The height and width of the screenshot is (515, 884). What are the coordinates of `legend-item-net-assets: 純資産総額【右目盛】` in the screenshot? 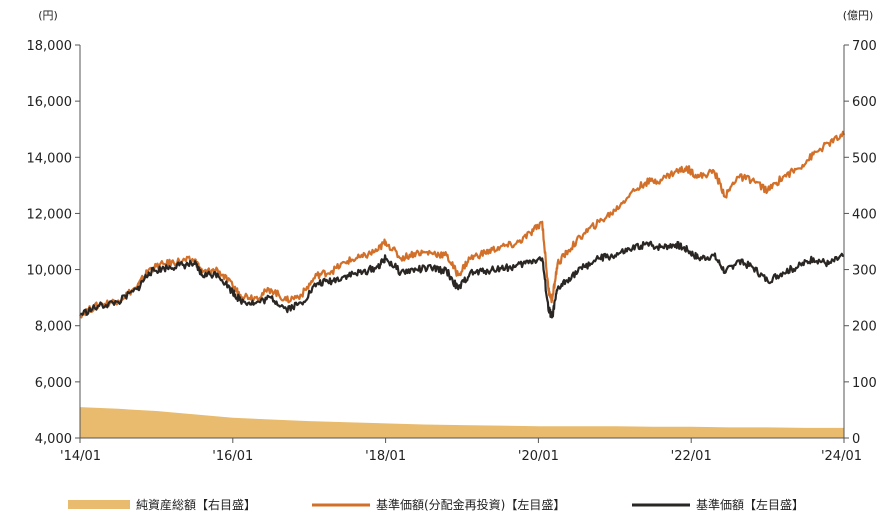 It's located at (162, 504).